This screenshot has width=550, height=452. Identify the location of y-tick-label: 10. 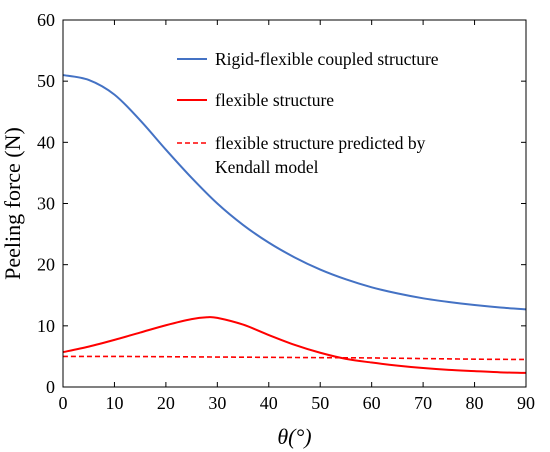
(46, 326).